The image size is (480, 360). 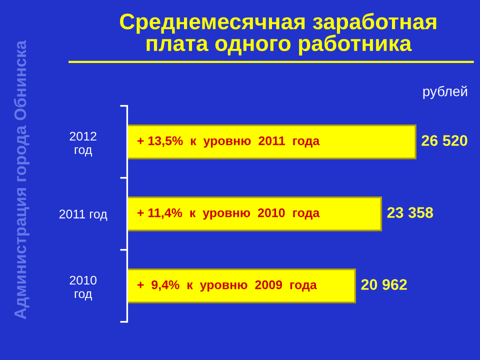 I want to click on data-label: 20 962, so click(x=384, y=284).